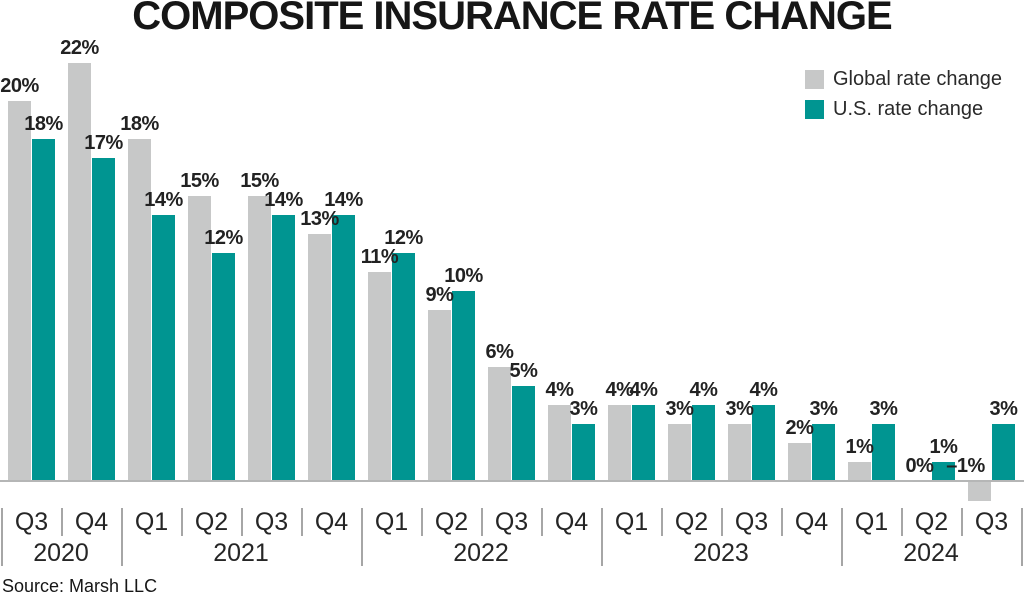 The width and height of the screenshot is (1024, 614). What do you see at coordinates (931, 553) in the screenshot?
I see `x-axis-year-label-2024: 2024` at bounding box center [931, 553].